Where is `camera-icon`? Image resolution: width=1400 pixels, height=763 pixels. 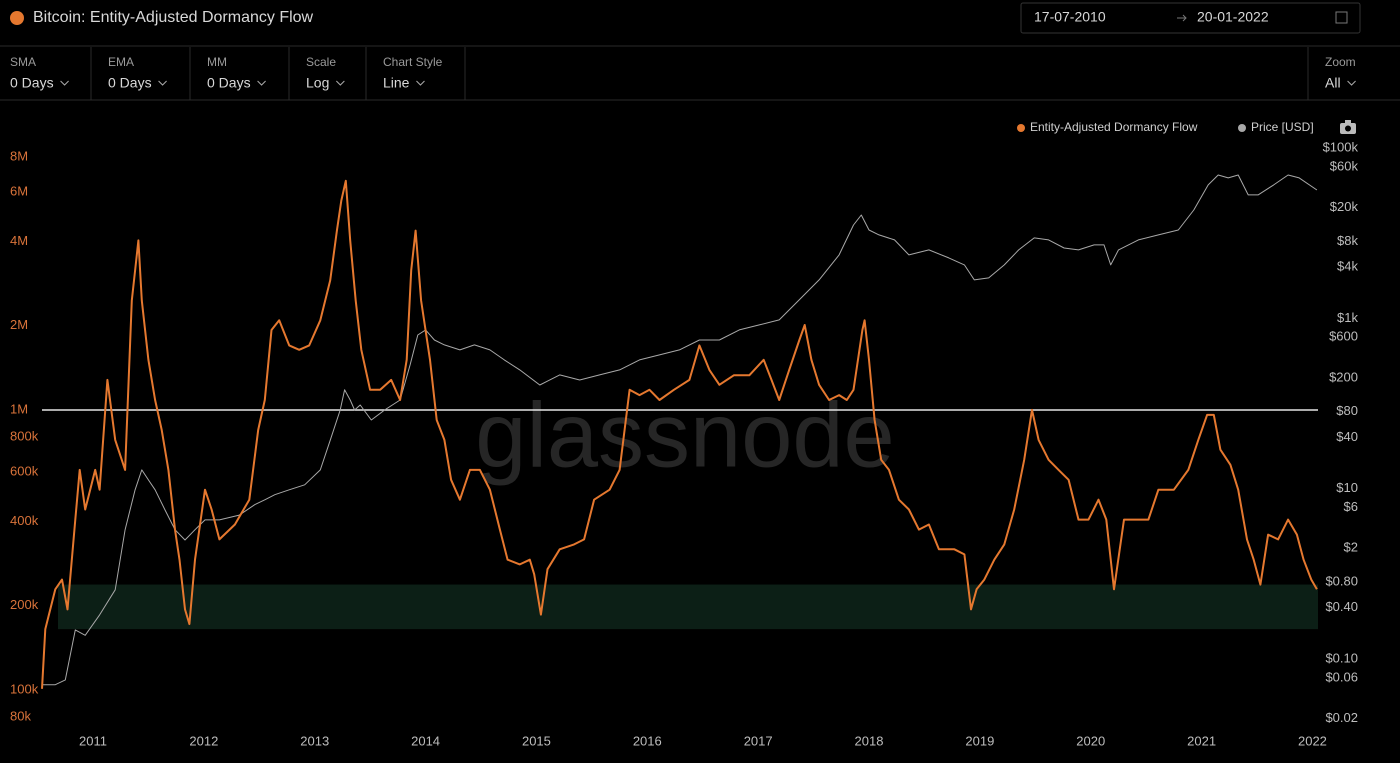
camera-icon is located at coordinates (1348, 127).